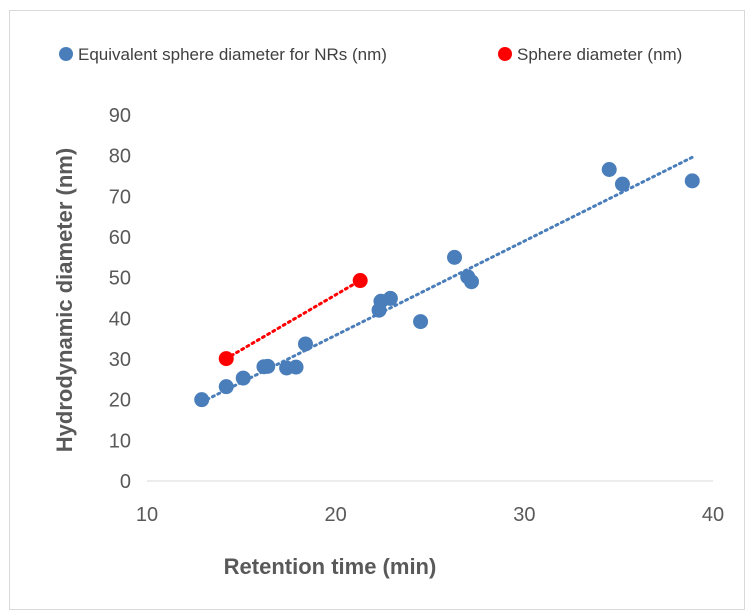  Describe the element at coordinates (120, 116) in the screenshot. I see `y-tick-label: 90` at that location.